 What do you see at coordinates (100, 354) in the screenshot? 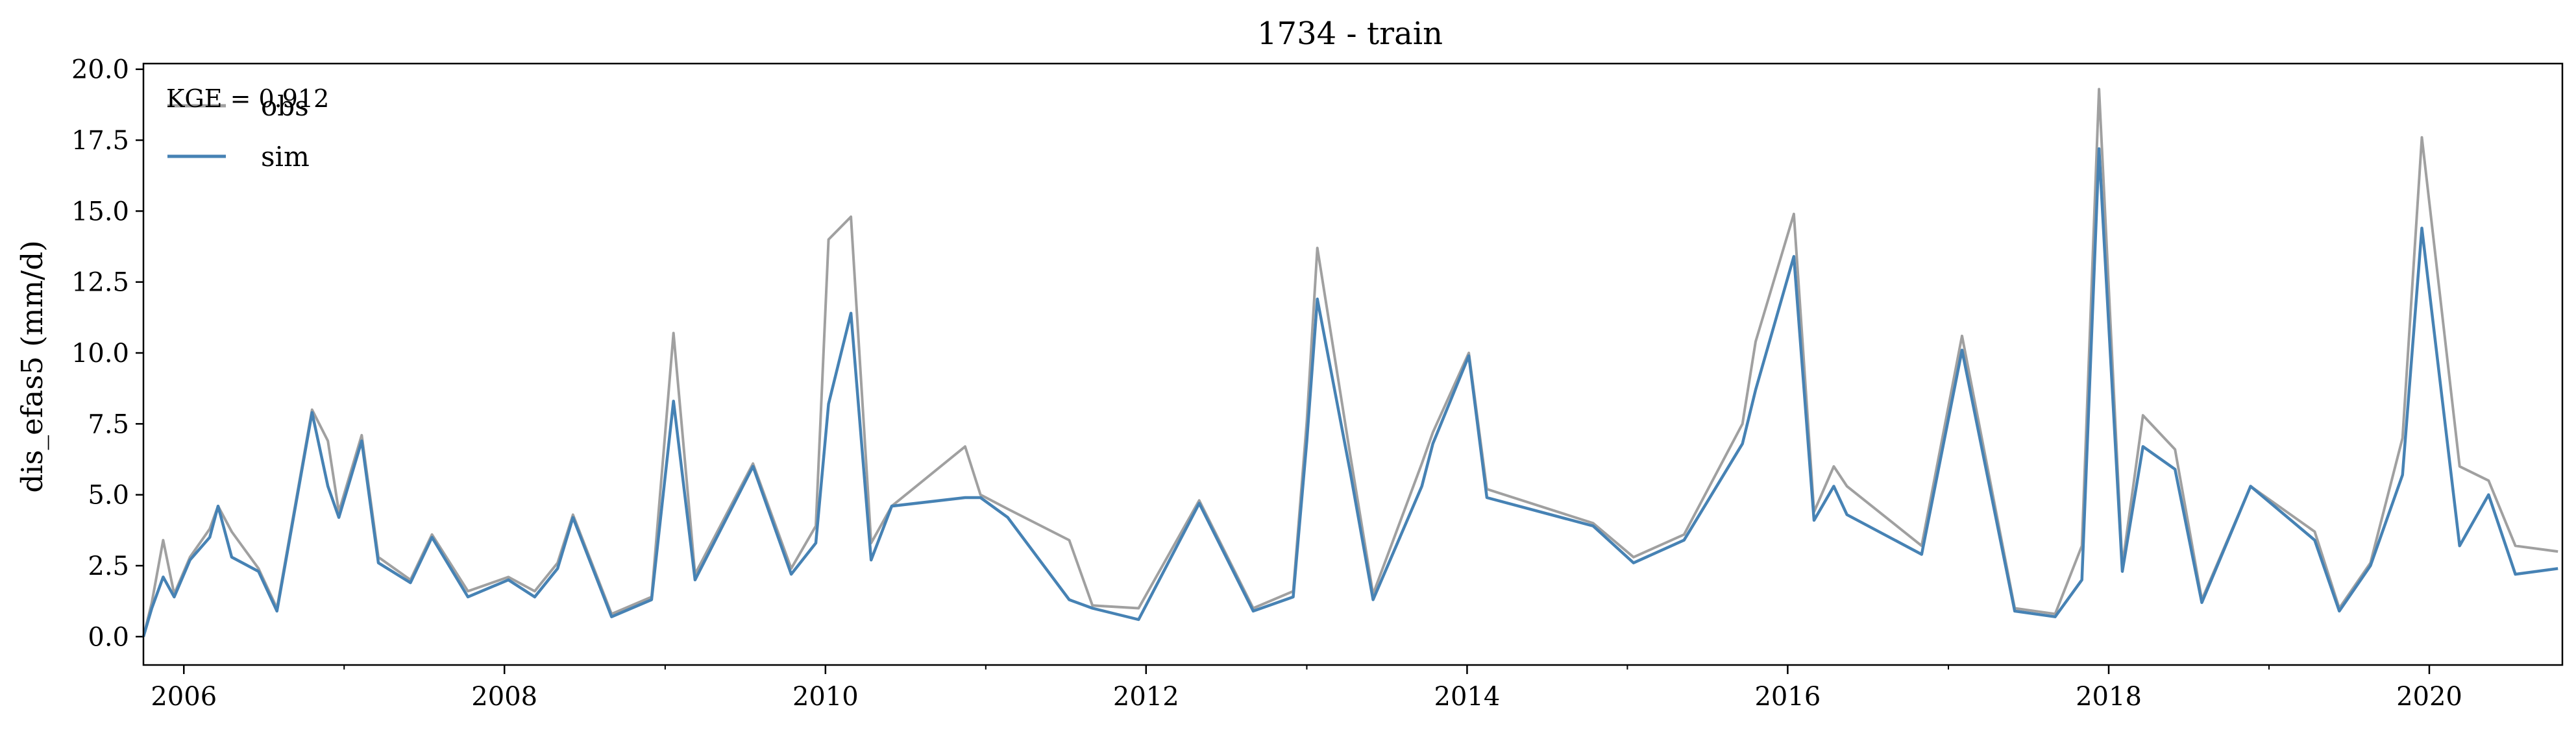
I see `y-tick-label: 10.0` at bounding box center [100, 354].